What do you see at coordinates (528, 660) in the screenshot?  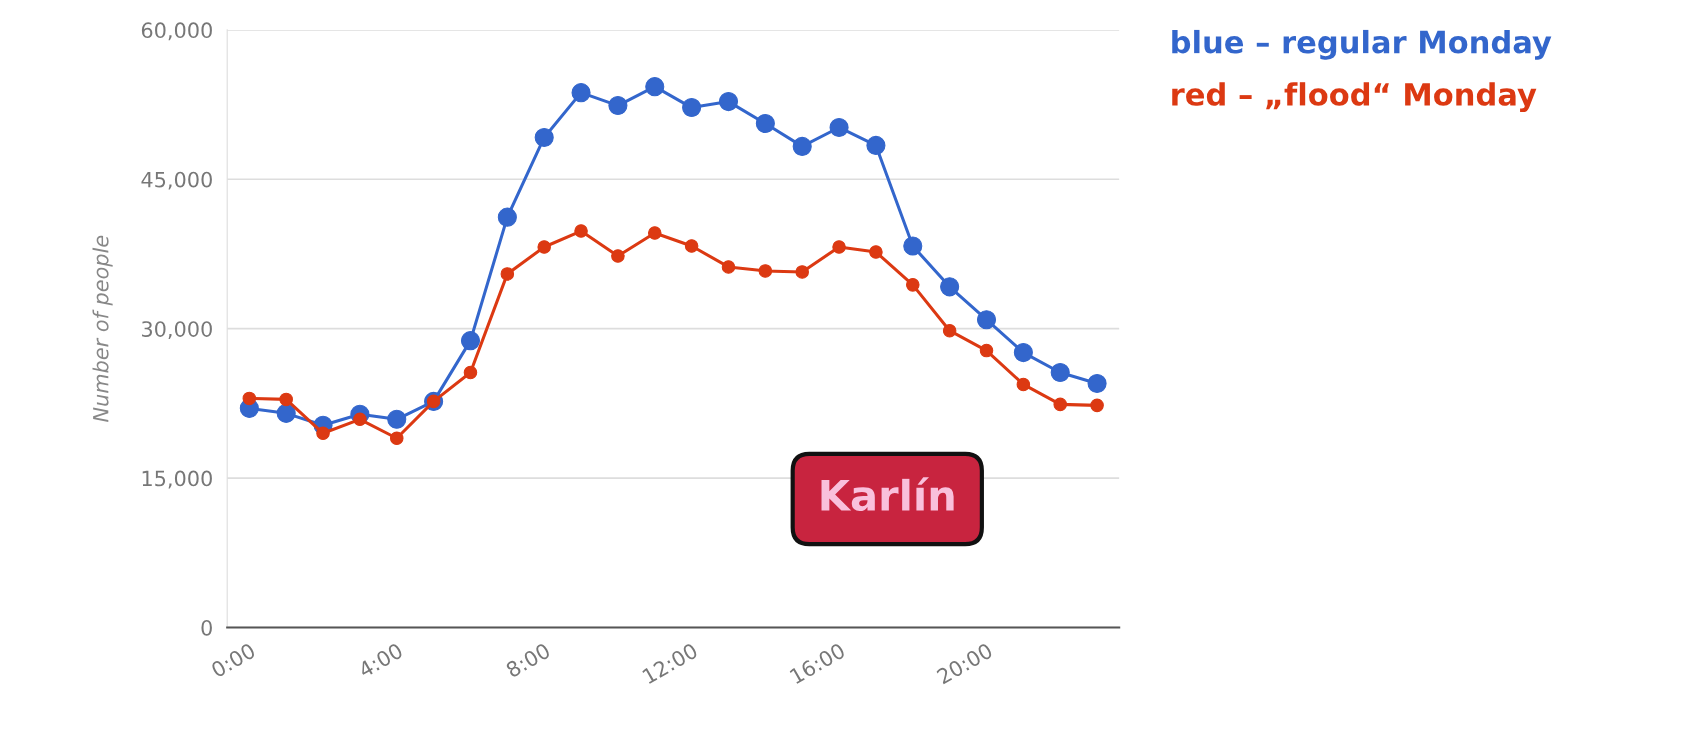 I see `x-tick-label: 8:00` at bounding box center [528, 660].